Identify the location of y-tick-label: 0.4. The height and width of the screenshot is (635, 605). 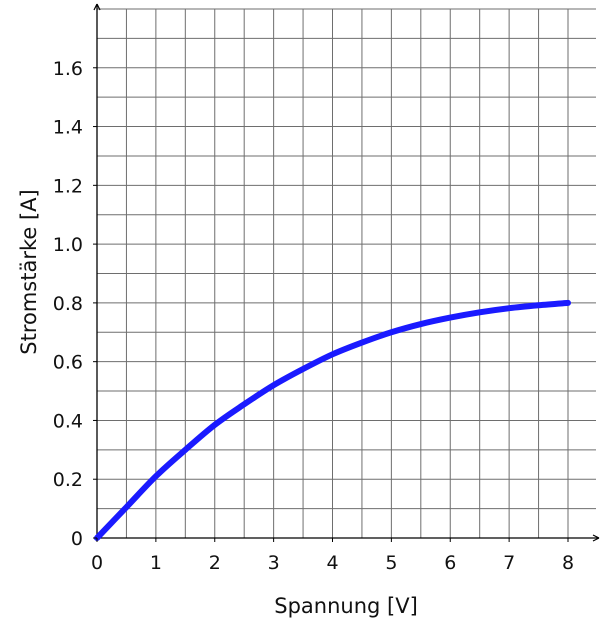
(68, 421).